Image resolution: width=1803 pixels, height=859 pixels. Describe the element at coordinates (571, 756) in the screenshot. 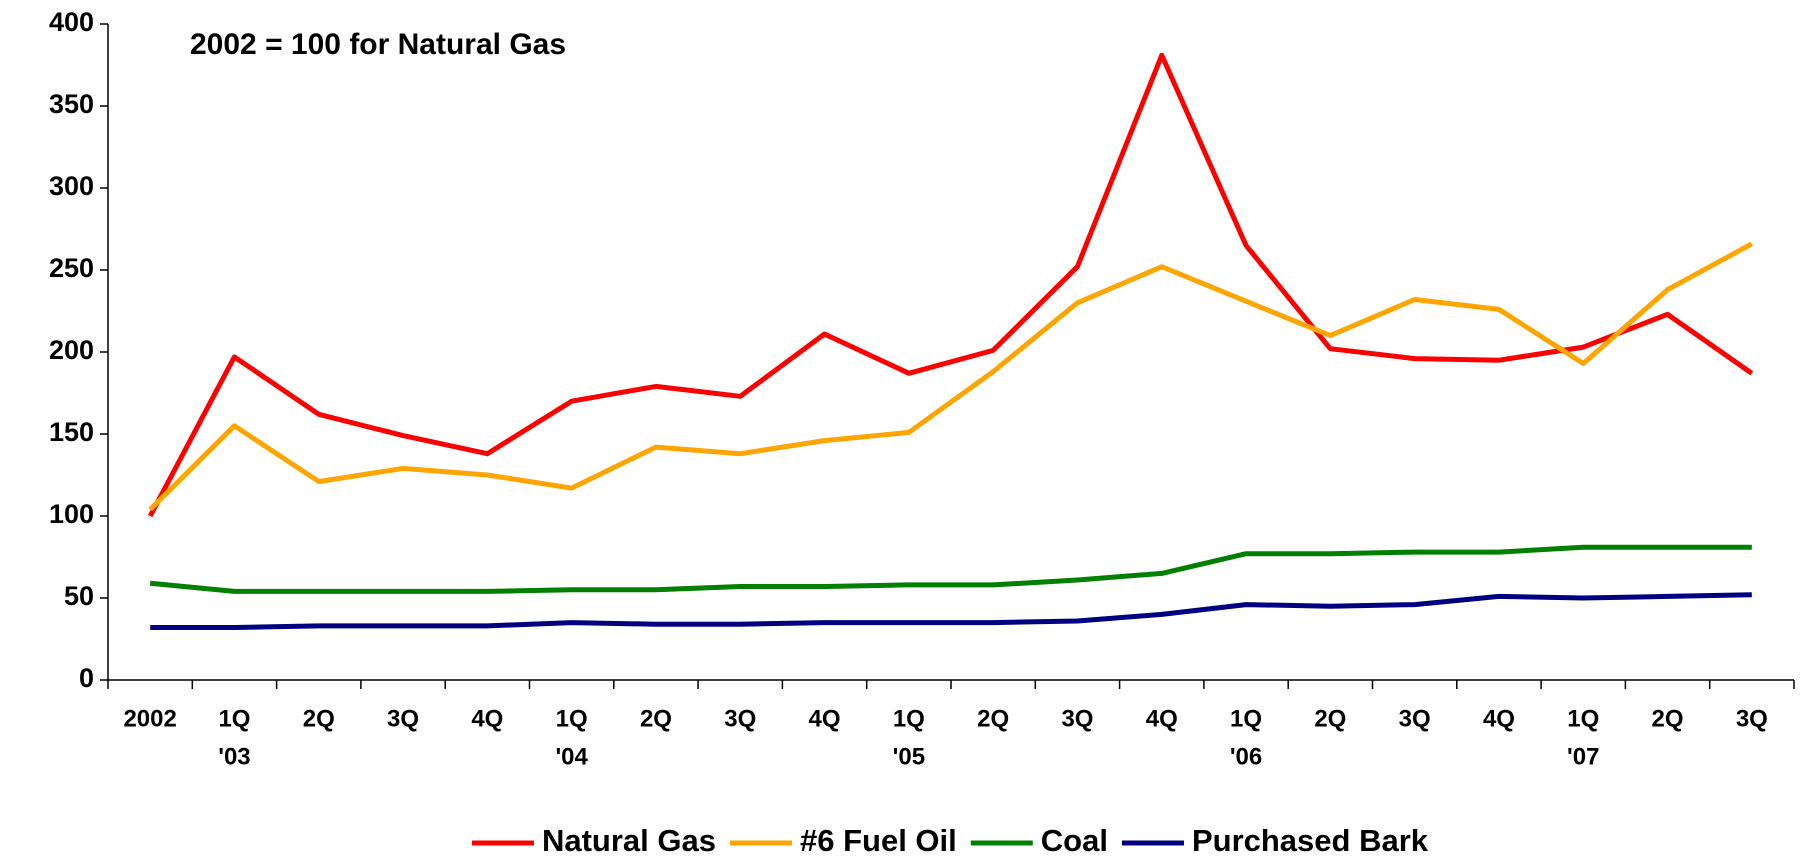

I see `x-sublabel: '04` at that location.